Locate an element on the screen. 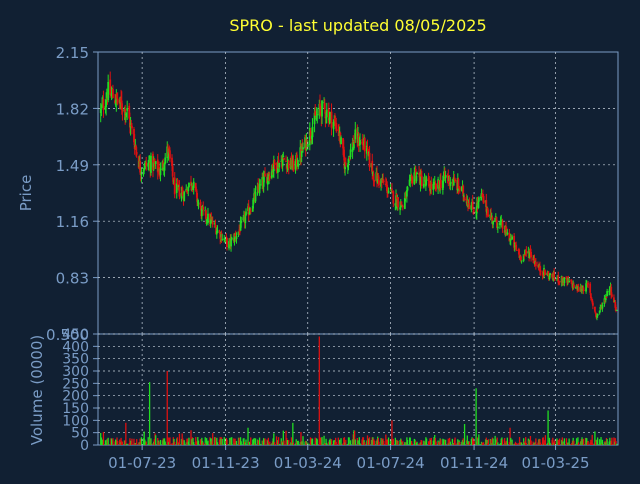  price-tick-label: 1.16 is located at coordinates (72, 222).